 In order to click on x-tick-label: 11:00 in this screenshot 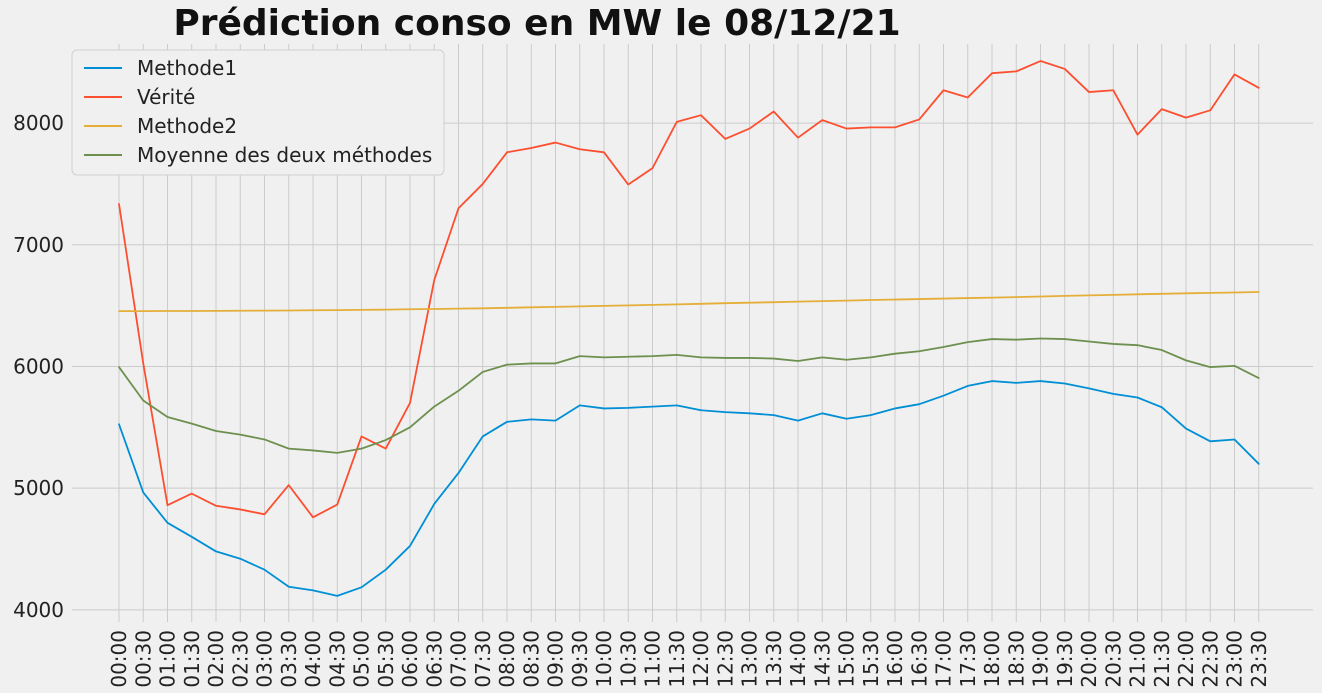, I will do `click(653, 659)`.